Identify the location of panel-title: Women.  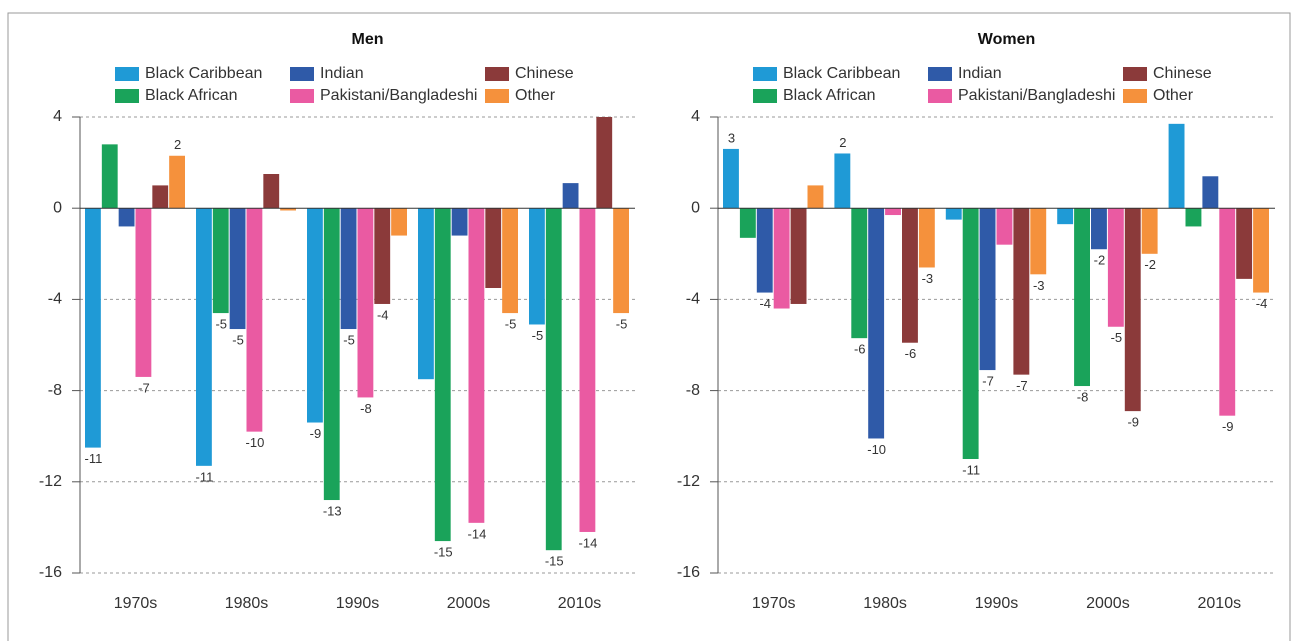
(1006, 39).